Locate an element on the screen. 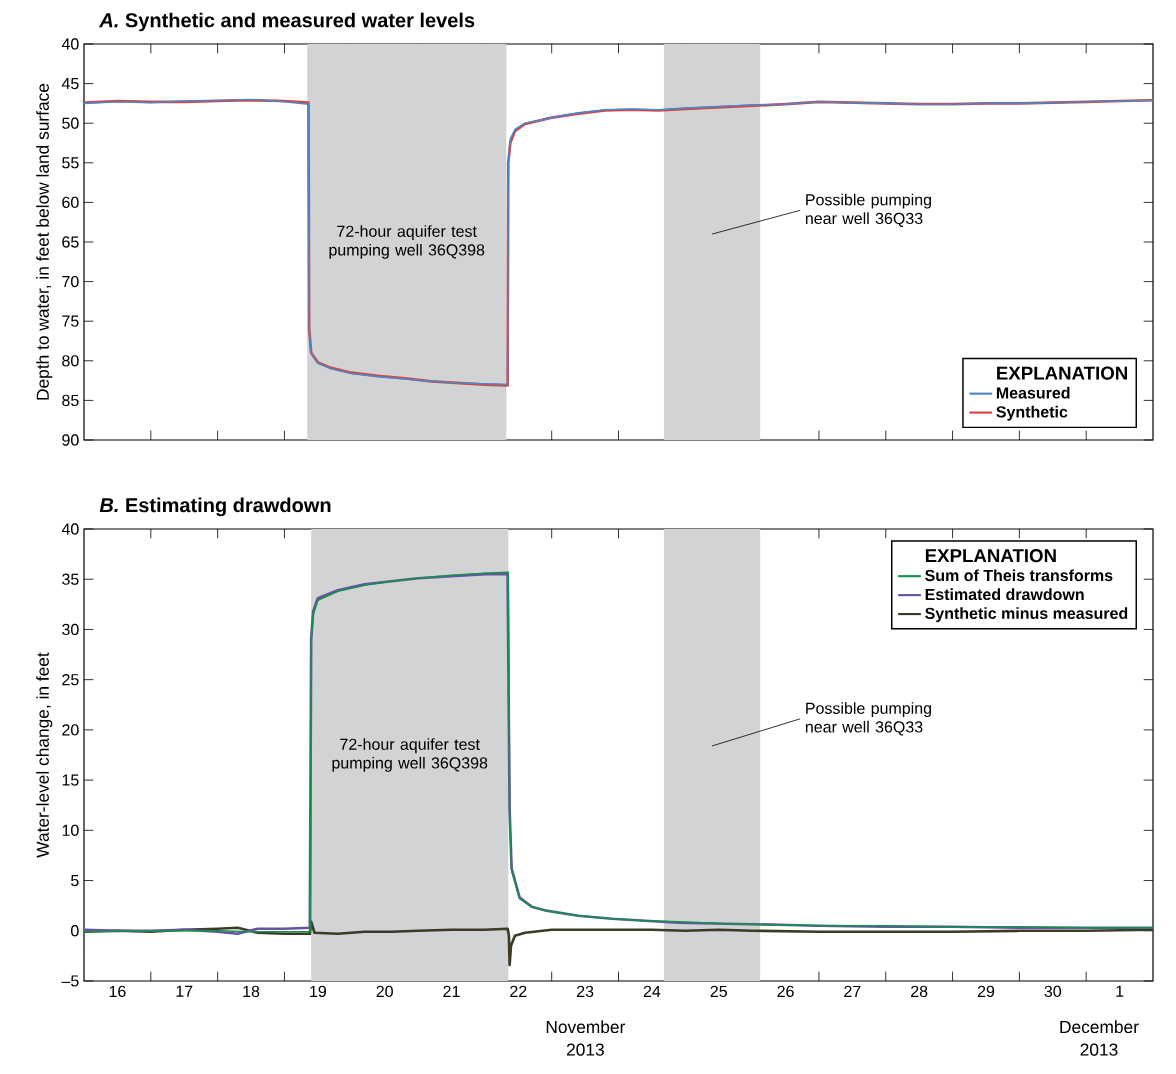 The height and width of the screenshot is (1074, 1176). y-tick-label: 70 is located at coordinates (70, 281).